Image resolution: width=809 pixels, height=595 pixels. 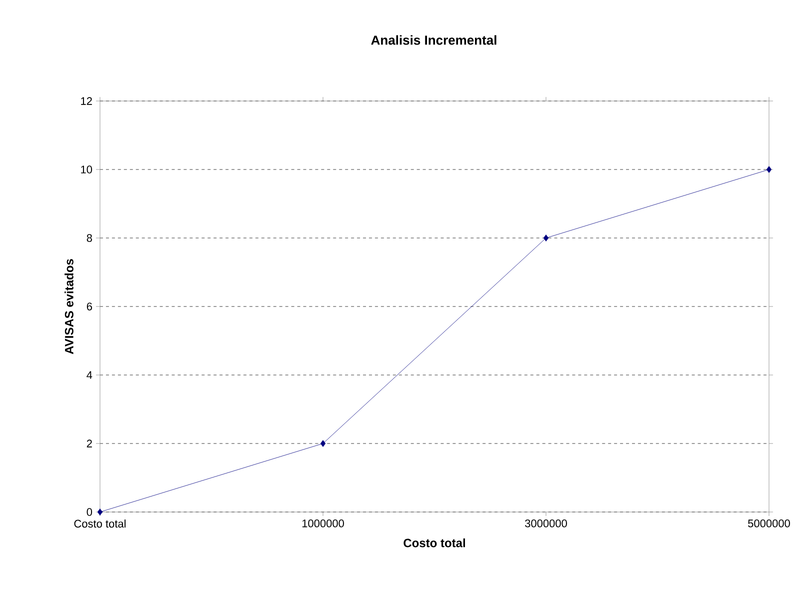 What do you see at coordinates (100, 524) in the screenshot?
I see `x-tick-label: Costo total` at bounding box center [100, 524].